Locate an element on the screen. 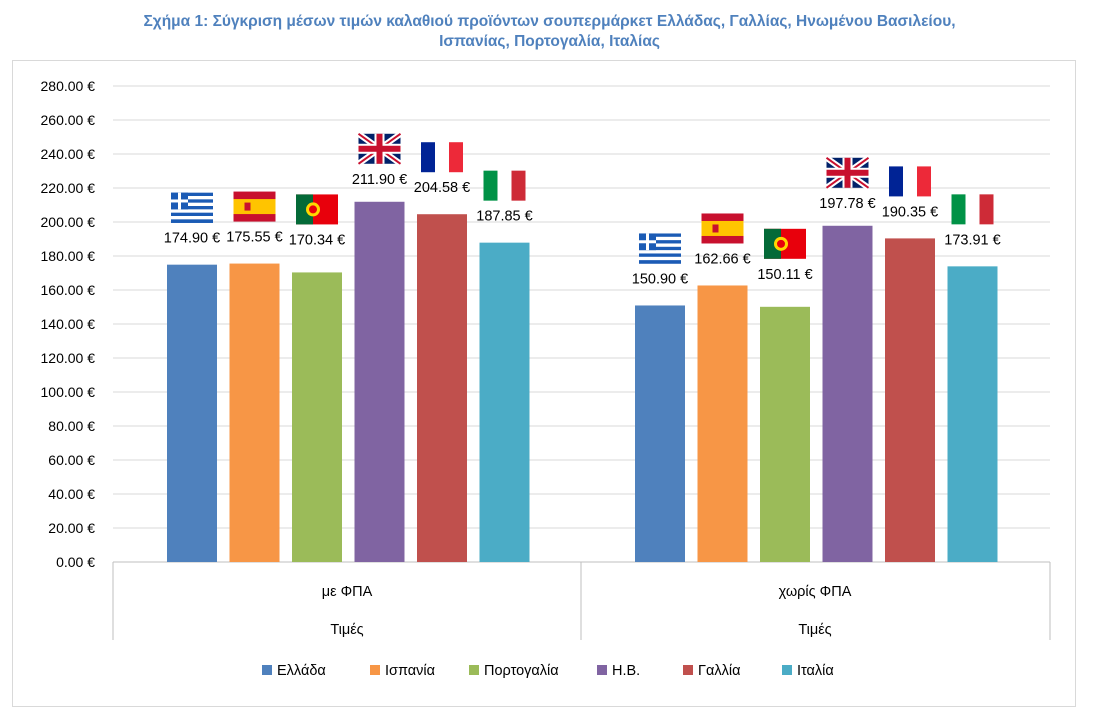 This screenshot has height=728, width=1099. legend-label: Ελλάδα is located at coordinates (301, 671).